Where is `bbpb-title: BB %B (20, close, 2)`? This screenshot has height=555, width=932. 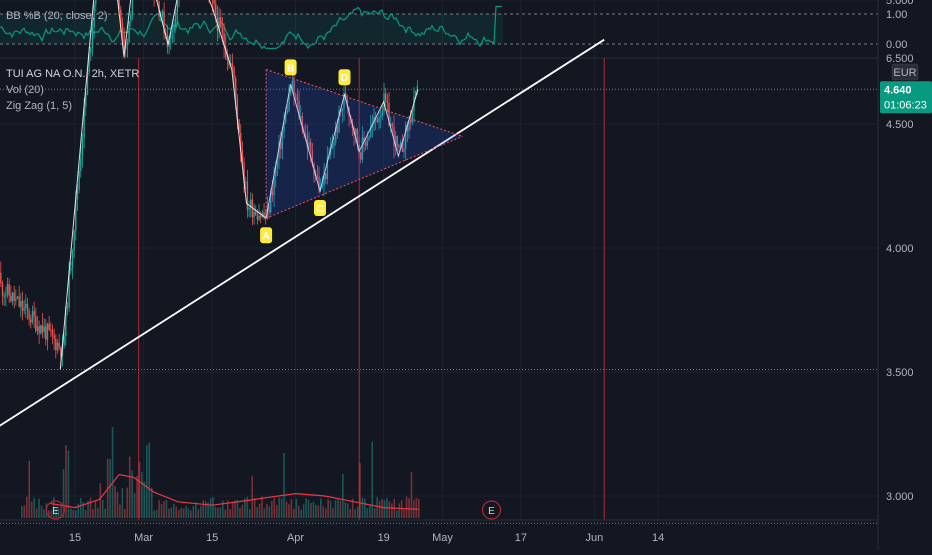 bbpb-title: BB %B (20, close, 2) is located at coordinates (57, 16).